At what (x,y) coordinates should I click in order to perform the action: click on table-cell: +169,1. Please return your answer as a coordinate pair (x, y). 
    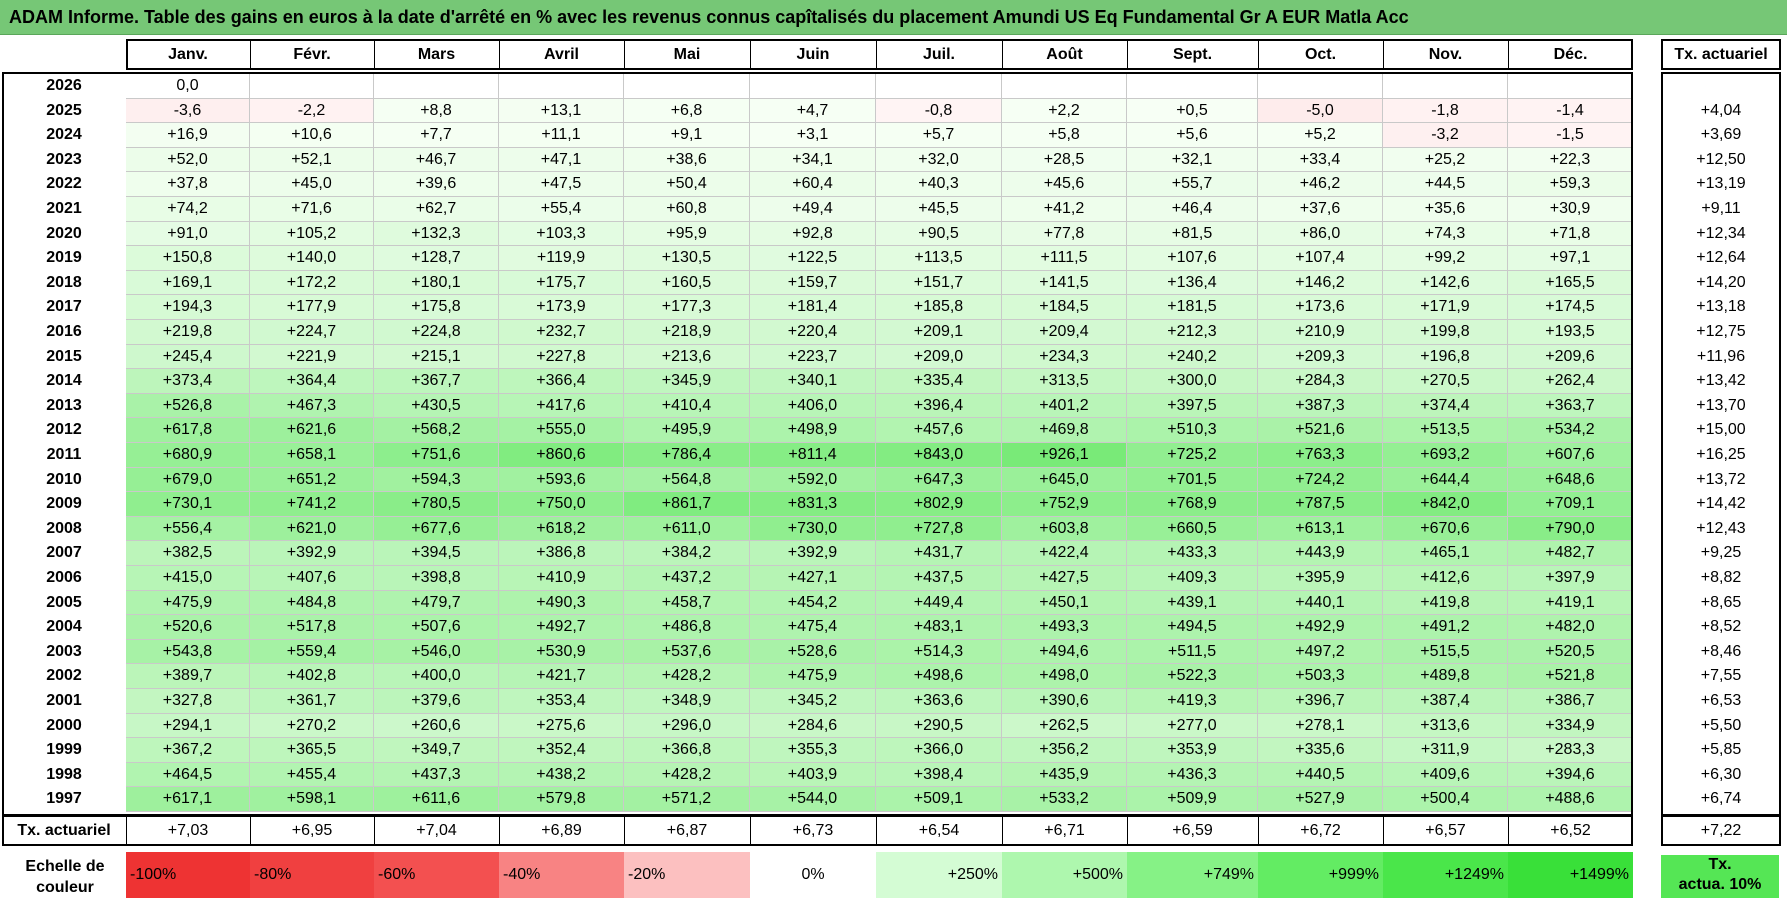
    Looking at the image, I should click on (188, 283).